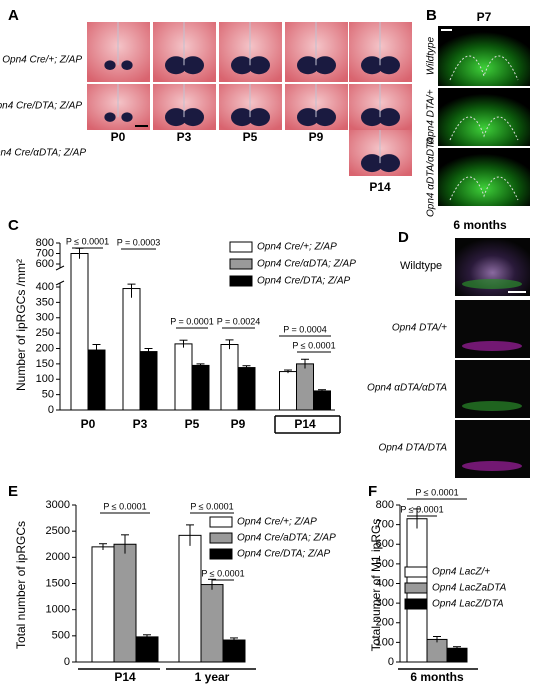  I want to click on significance-label: P = 0.0001, so click(192, 321).